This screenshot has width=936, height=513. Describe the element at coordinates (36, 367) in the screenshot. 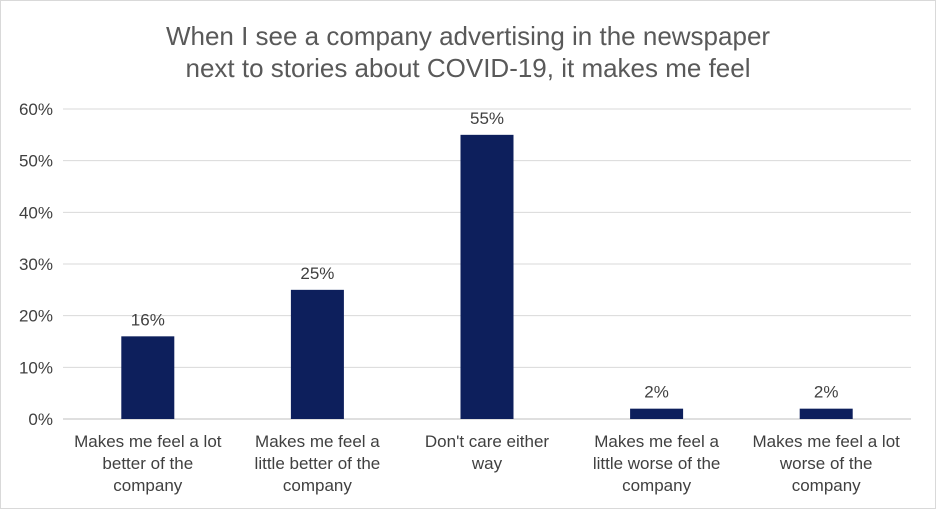

I see `y-tick-label: 10%` at that location.